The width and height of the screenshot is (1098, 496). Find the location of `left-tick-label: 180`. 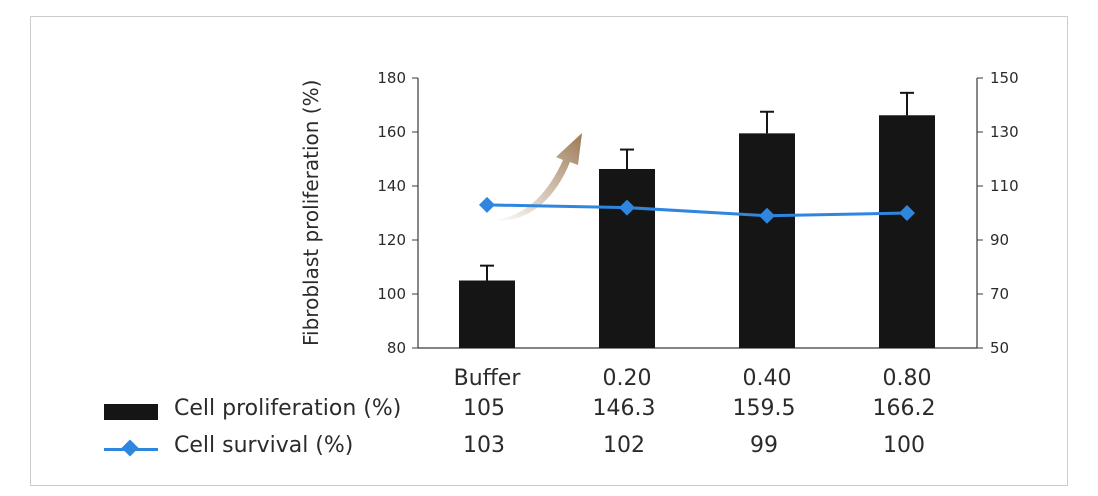

left-tick-label: 180 is located at coordinates (391, 78).